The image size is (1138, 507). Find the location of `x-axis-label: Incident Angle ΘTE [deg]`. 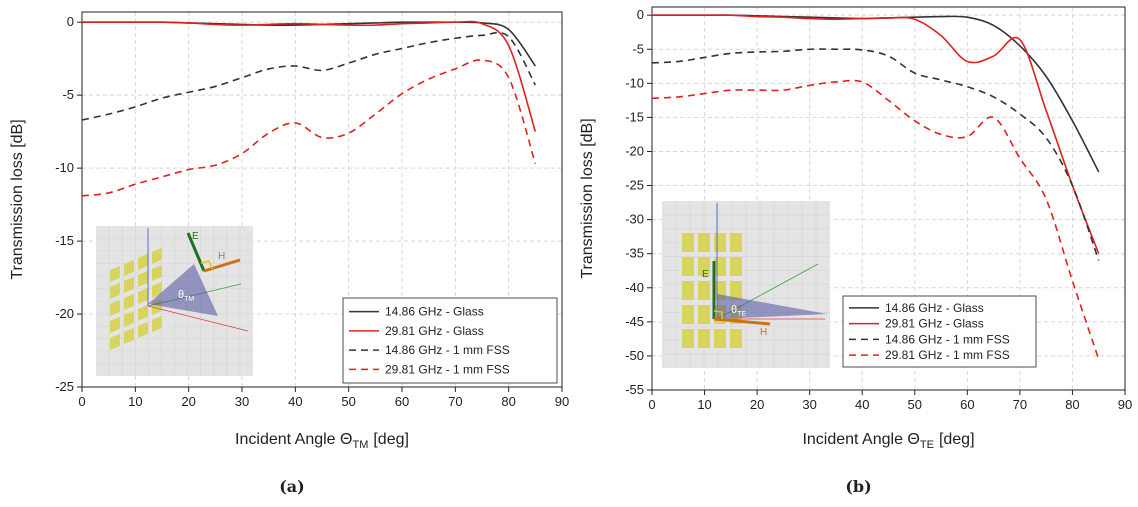

x-axis-label: Incident Angle ΘTE [deg] is located at coordinates (888, 441).